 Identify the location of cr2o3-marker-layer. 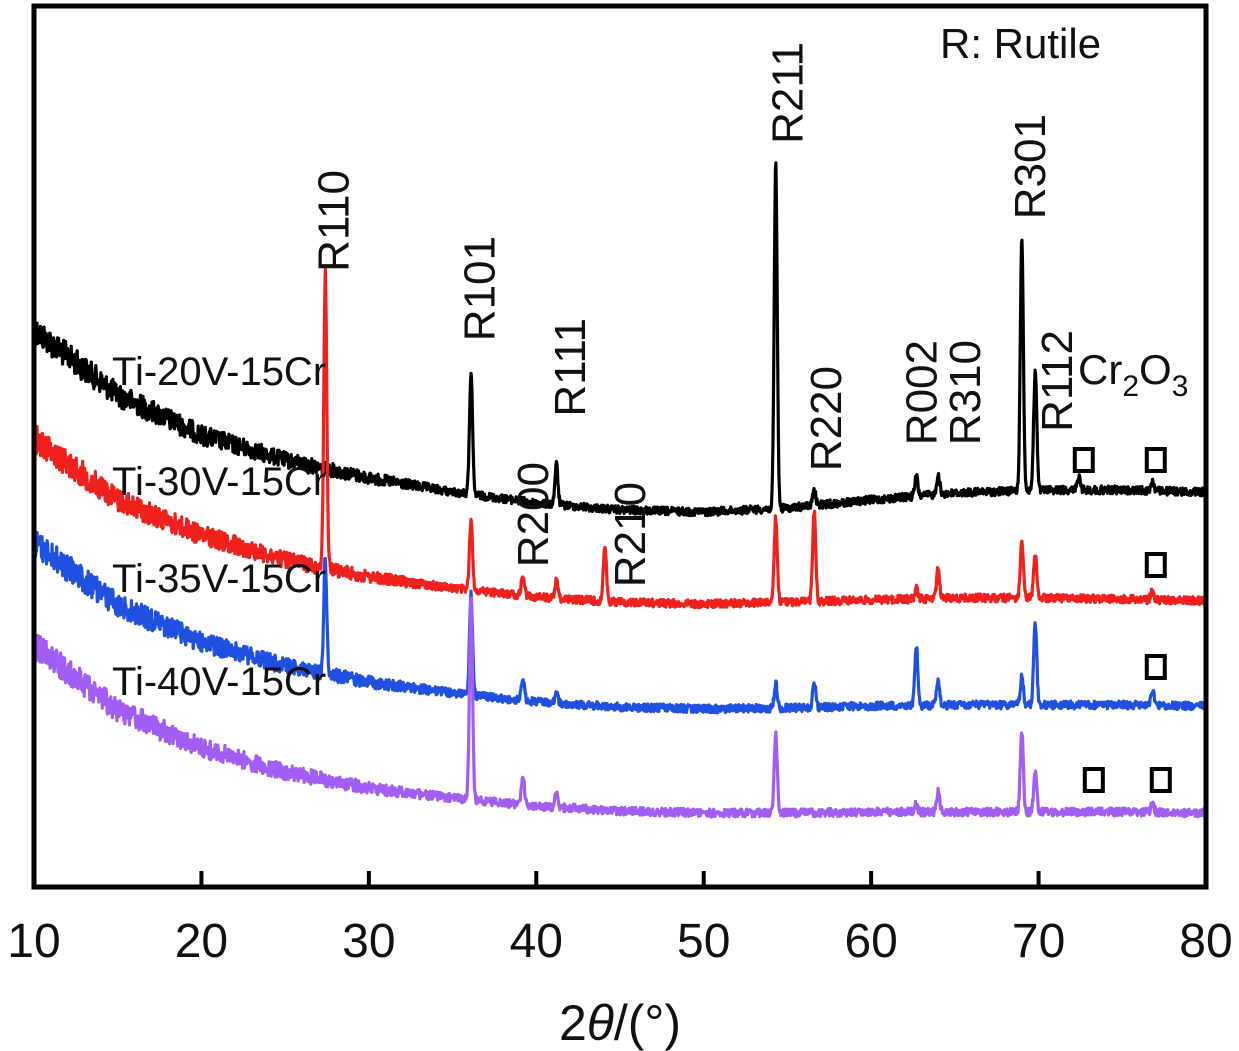
(1122, 620).